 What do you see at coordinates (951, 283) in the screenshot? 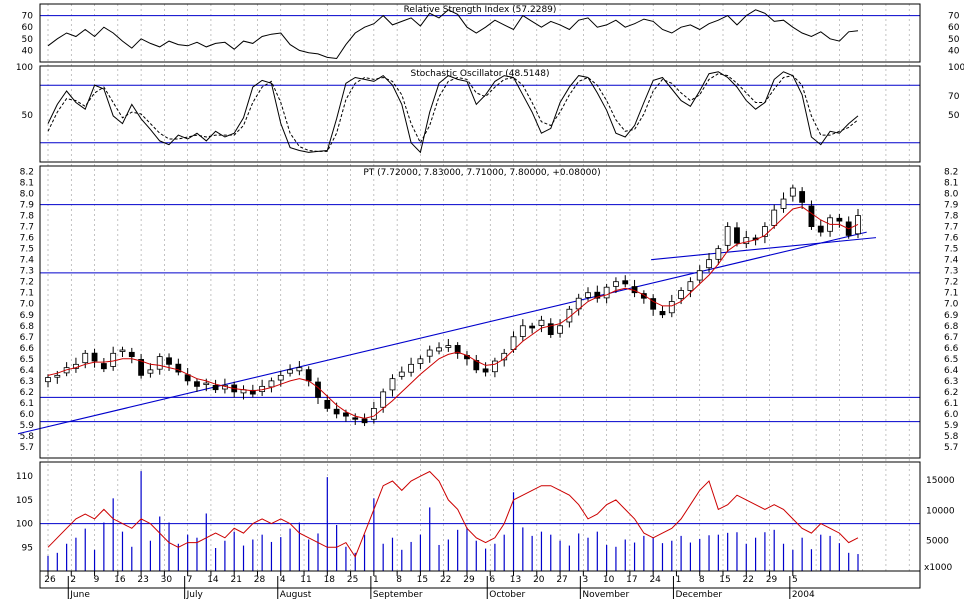
I see `price-tick-label-right: 7.2` at bounding box center [951, 283].